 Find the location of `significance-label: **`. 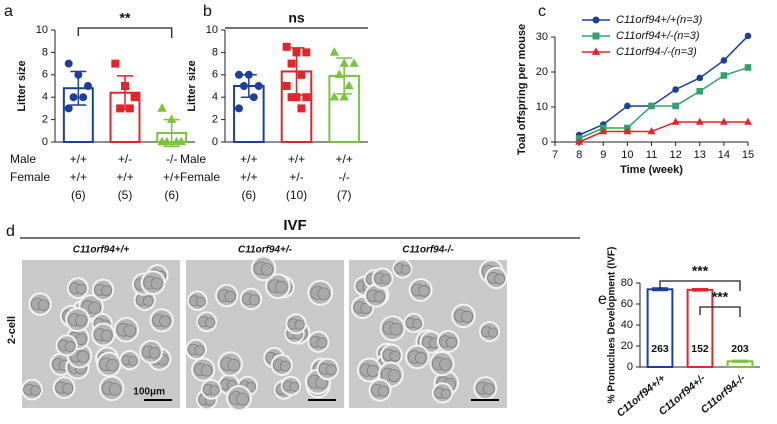

significance-label: ** is located at coordinates (125, 18).